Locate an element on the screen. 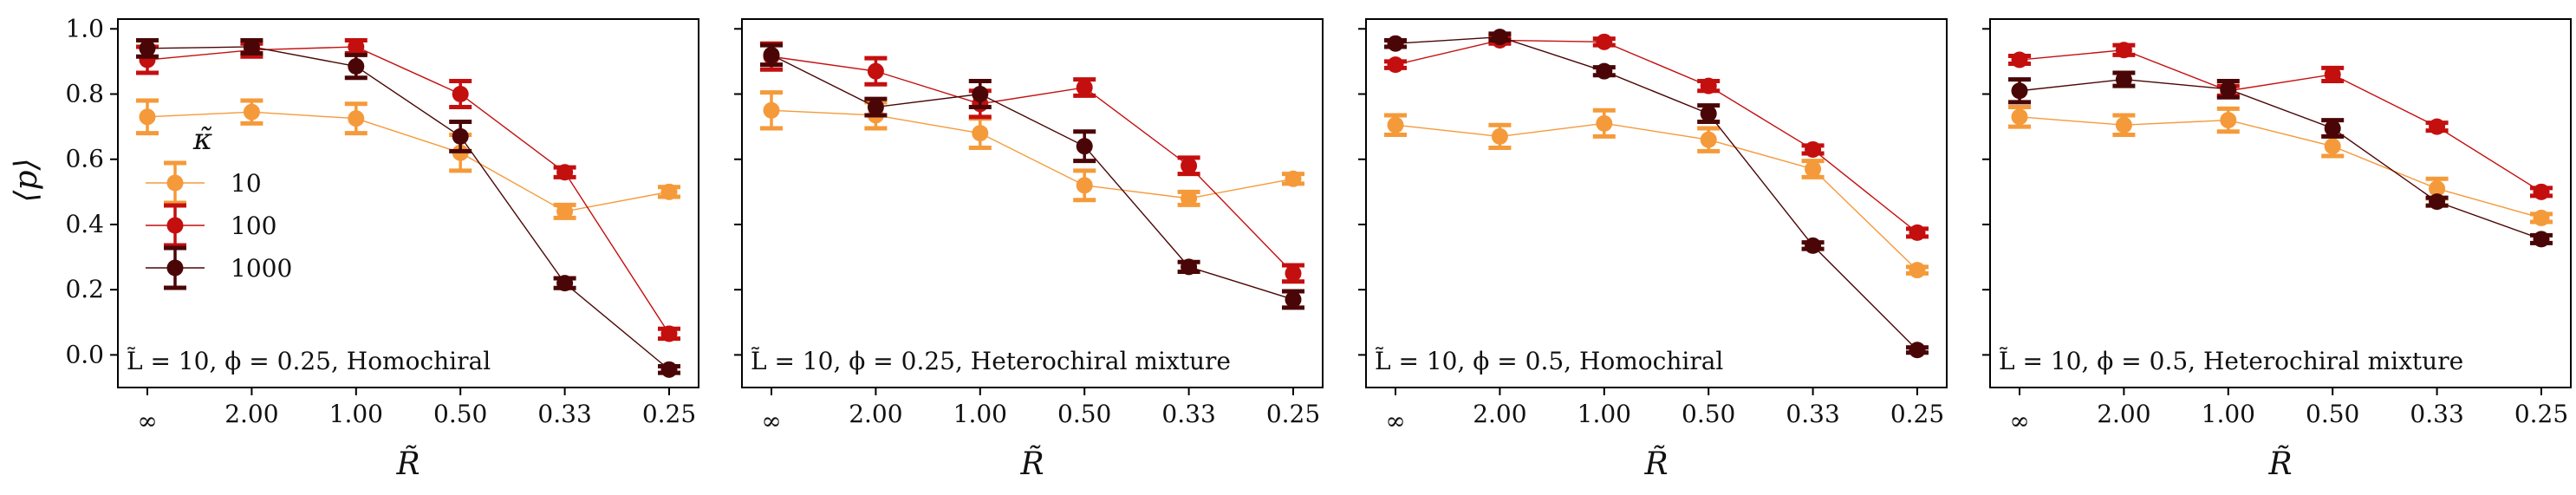  y-tick-label: 0.8 is located at coordinates (84, 94).